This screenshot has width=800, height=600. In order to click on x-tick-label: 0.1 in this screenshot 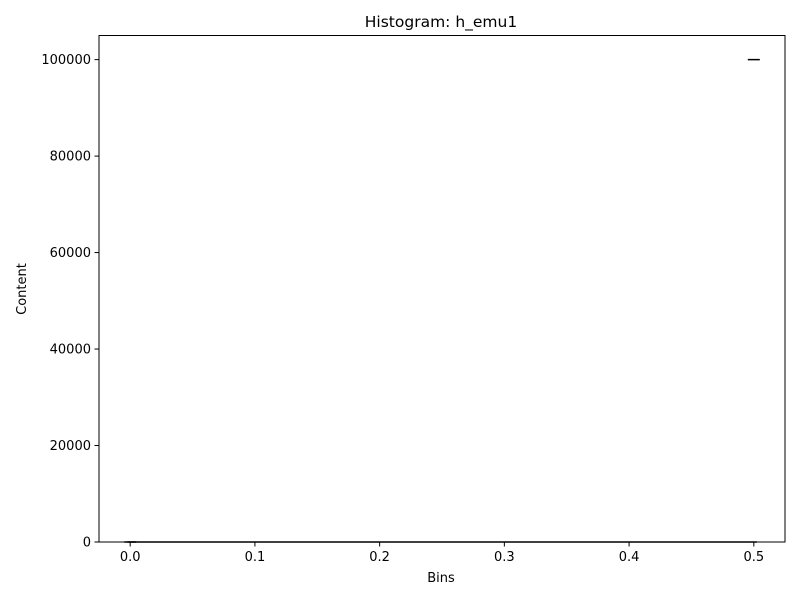, I will do `click(255, 557)`.